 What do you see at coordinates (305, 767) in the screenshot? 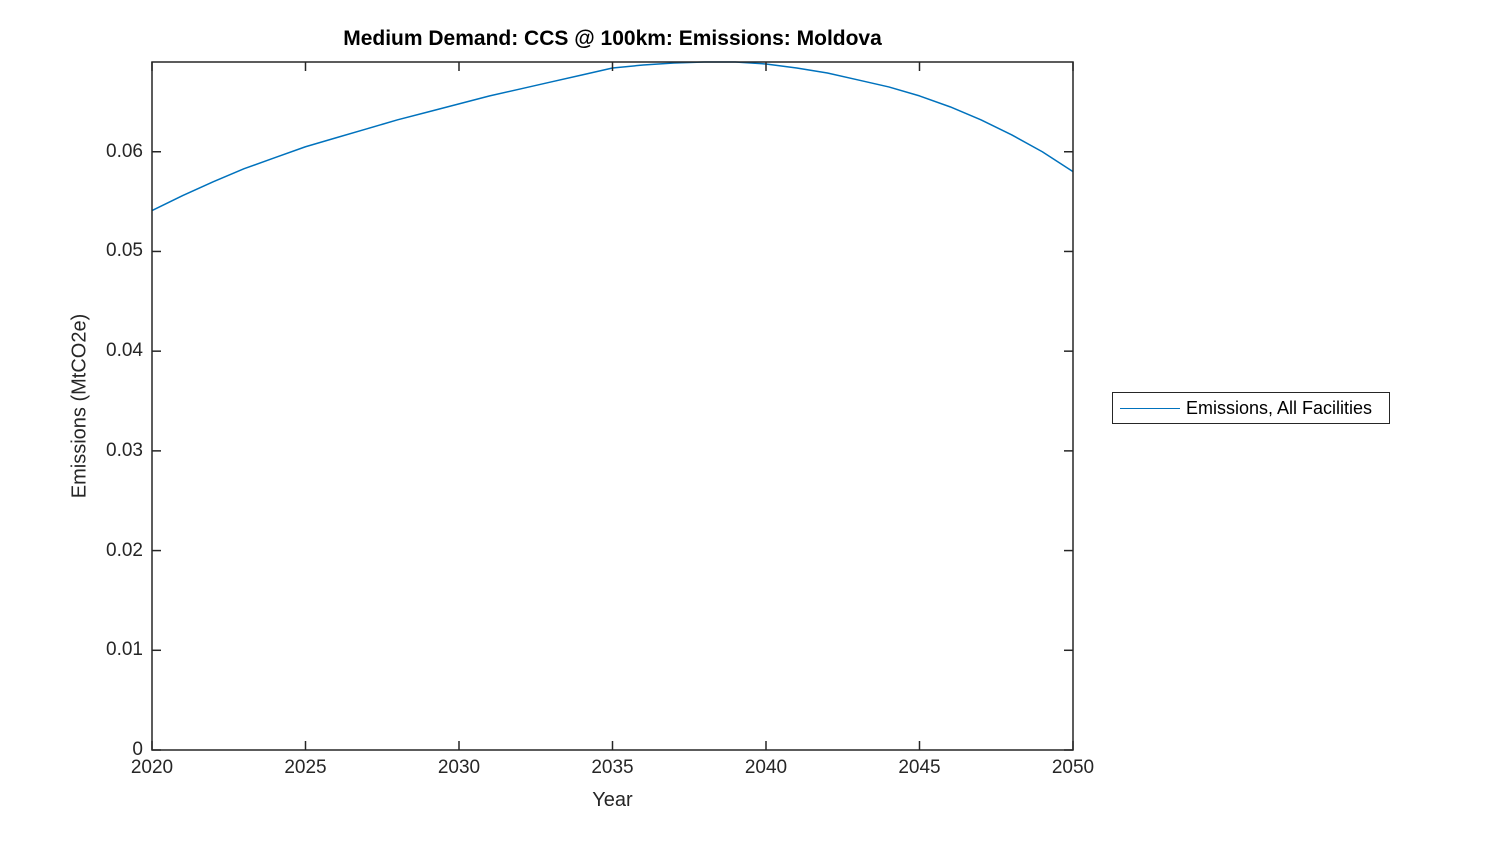
I see `x-tick-label: 2025` at bounding box center [305, 767].